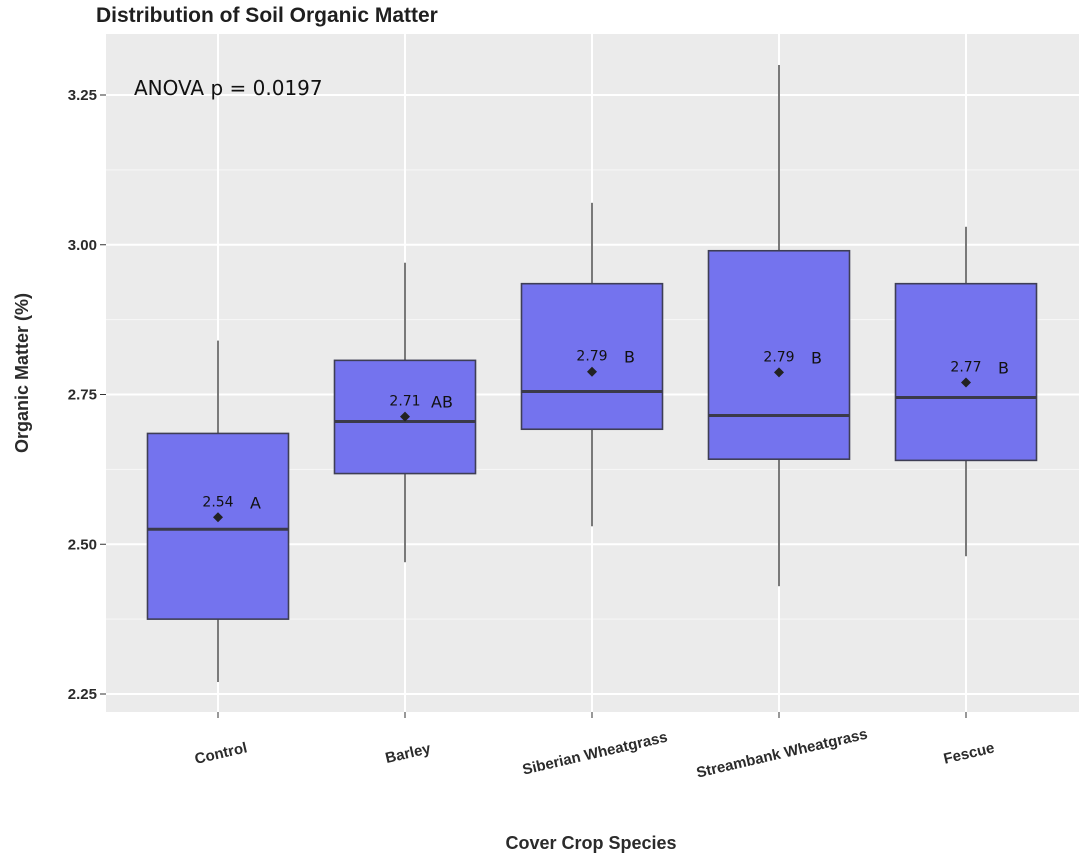  What do you see at coordinates (255, 502) in the screenshot?
I see `group-label: A` at bounding box center [255, 502].